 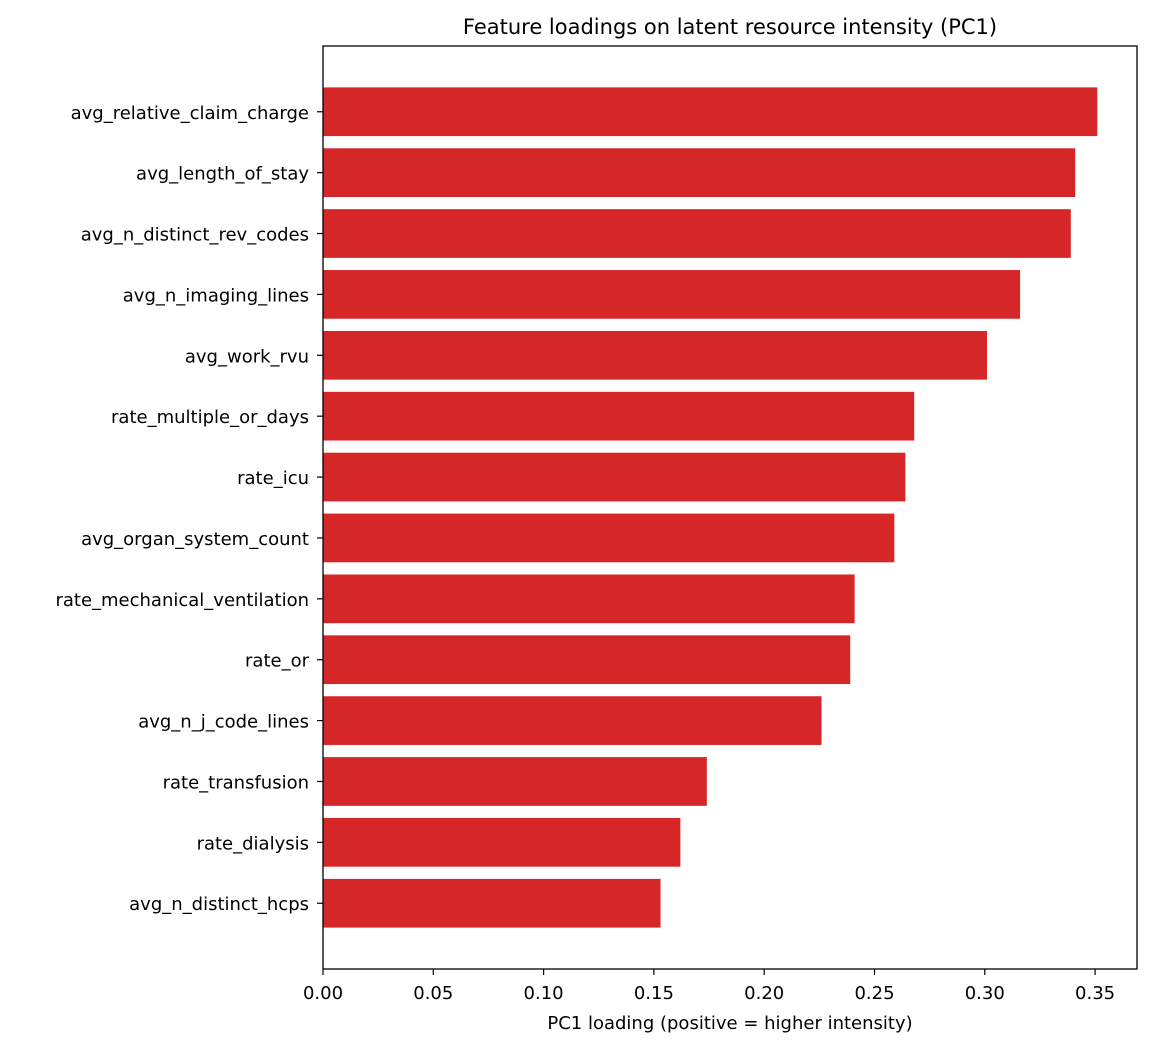 What do you see at coordinates (216, 295) in the screenshot?
I see `y-tick-label: avg_n_imaging_lines` at bounding box center [216, 295].